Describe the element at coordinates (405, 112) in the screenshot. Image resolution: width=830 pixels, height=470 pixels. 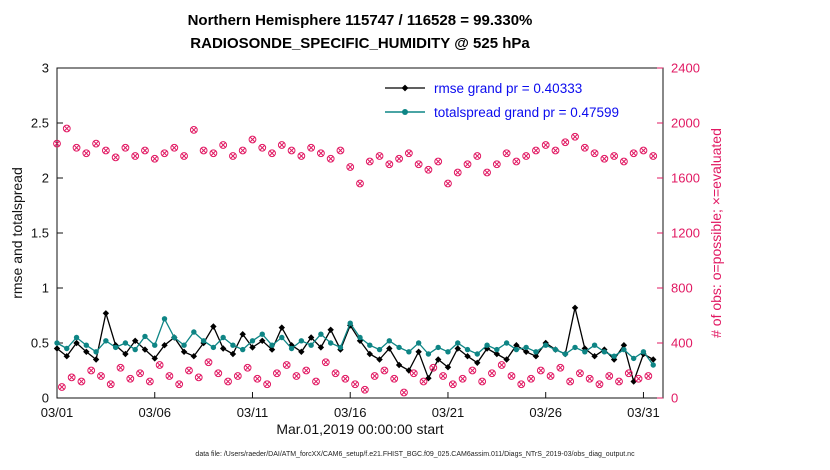
I see `legend-marker-totalspread` at that location.